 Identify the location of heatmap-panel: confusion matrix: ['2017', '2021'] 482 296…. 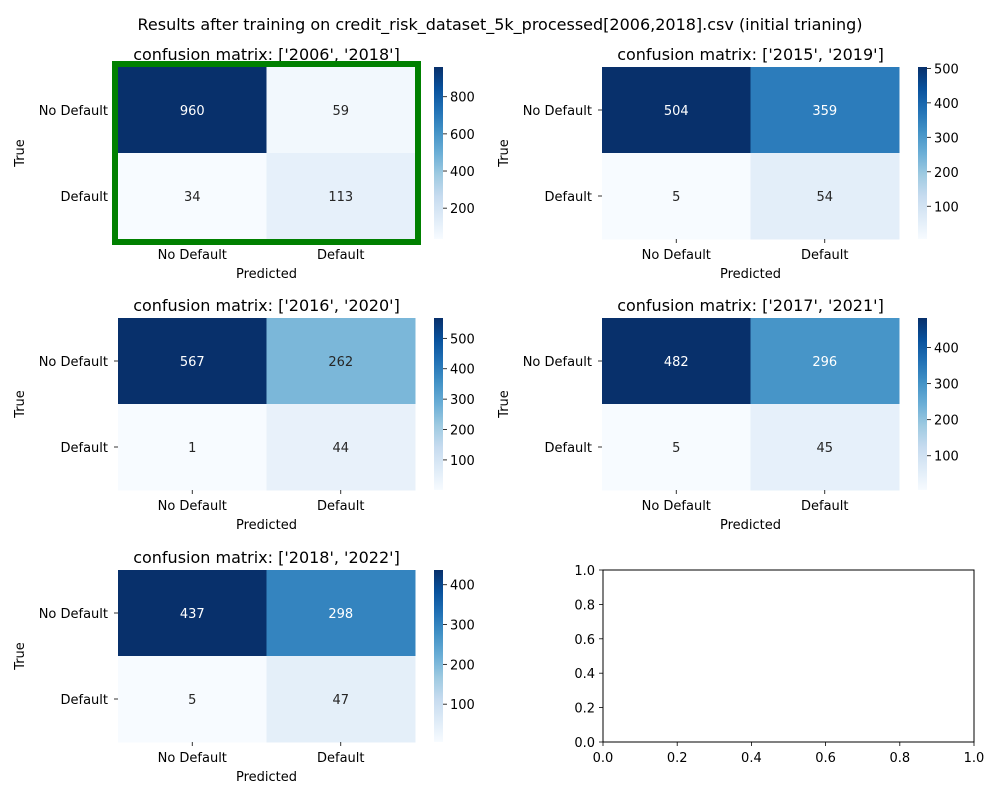
(728, 414).